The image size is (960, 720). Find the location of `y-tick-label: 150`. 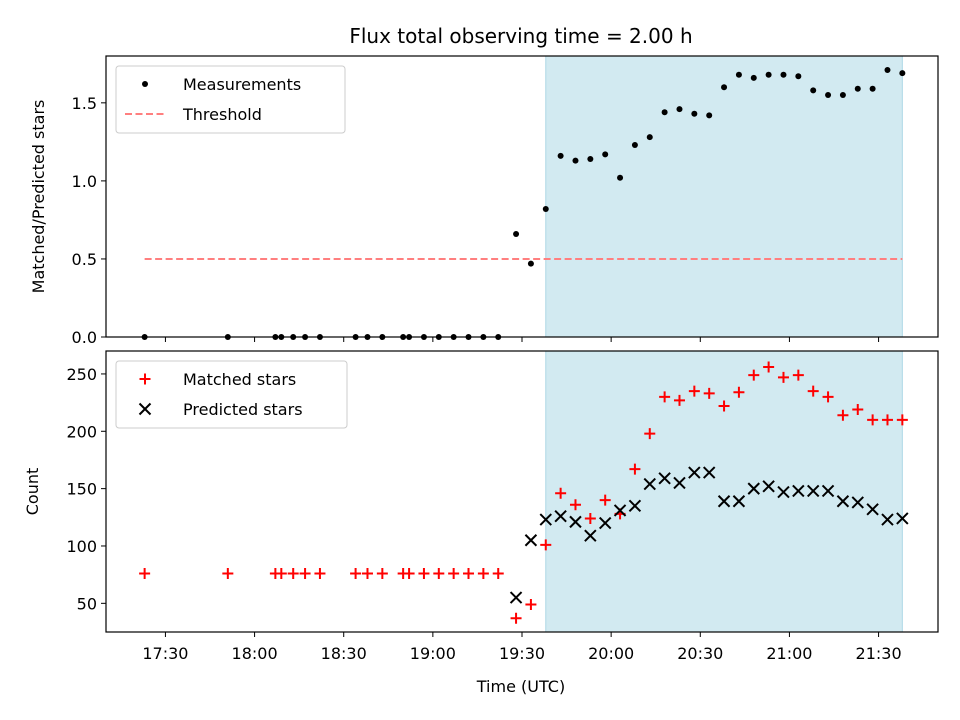

y-tick-label: 150 is located at coordinates (81, 489).